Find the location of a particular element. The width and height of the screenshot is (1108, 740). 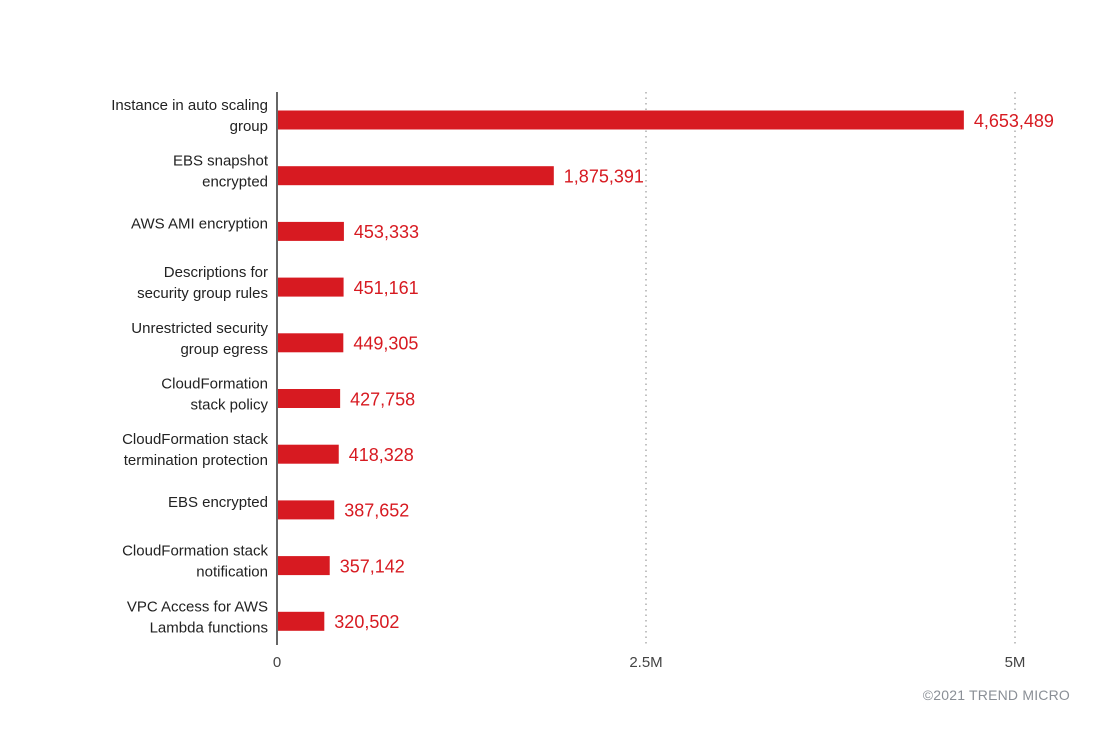

value-label: 1,875,391 is located at coordinates (604, 176).